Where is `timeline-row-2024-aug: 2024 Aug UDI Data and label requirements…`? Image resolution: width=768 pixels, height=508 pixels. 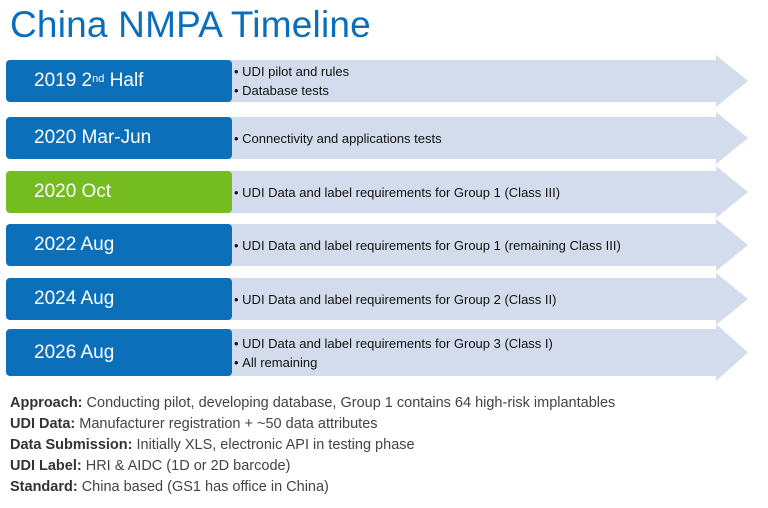
timeline-row-2024-aug: 2024 Aug UDI Data and label requirements… is located at coordinates (377, 299).